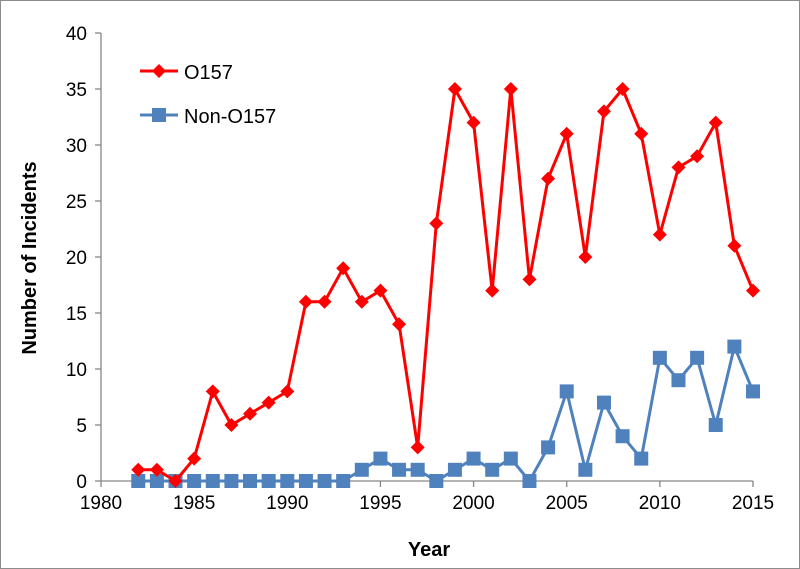  I want to click on legend-item-o157: O157, so click(186, 73).